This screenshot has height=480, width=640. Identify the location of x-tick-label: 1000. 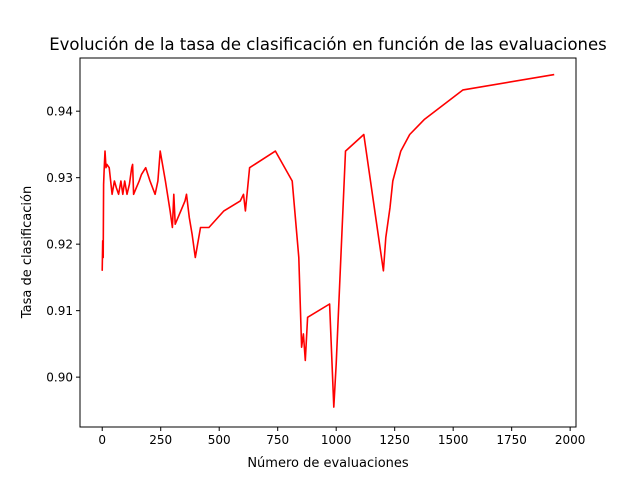
(336, 440).